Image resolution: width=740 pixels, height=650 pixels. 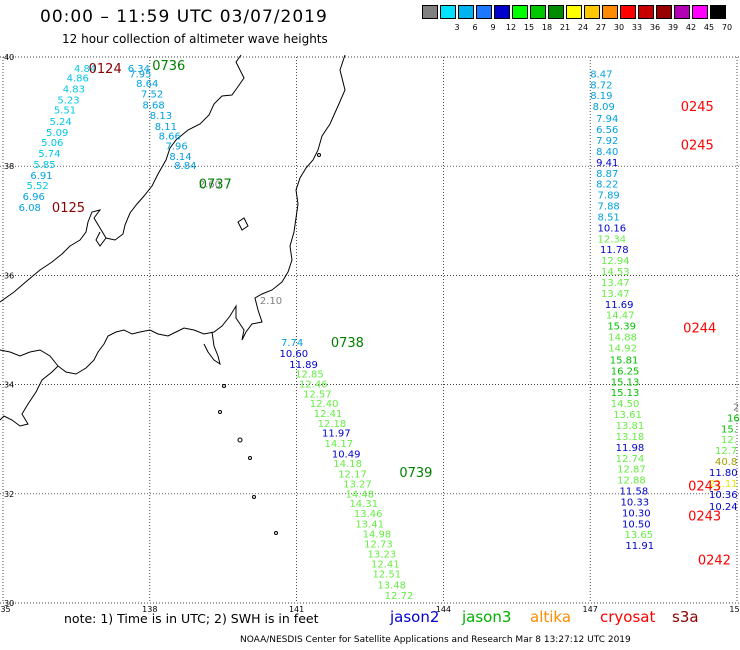 I want to click on wave-height-value: 11.58, so click(x=634, y=492).